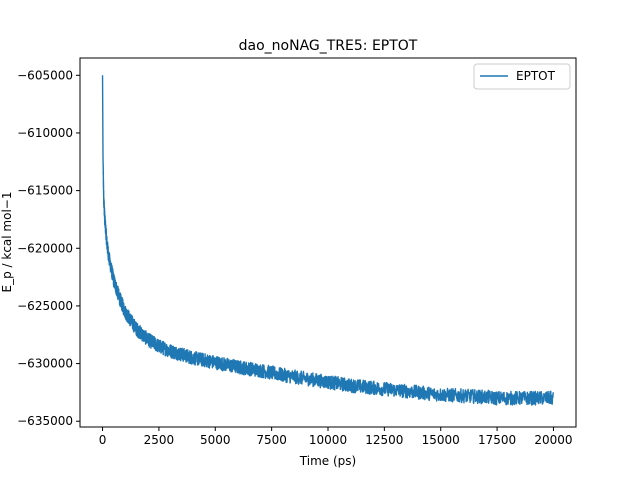  Describe the element at coordinates (497, 440) in the screenshot. I see `x-tick-label: 17500` at that location.